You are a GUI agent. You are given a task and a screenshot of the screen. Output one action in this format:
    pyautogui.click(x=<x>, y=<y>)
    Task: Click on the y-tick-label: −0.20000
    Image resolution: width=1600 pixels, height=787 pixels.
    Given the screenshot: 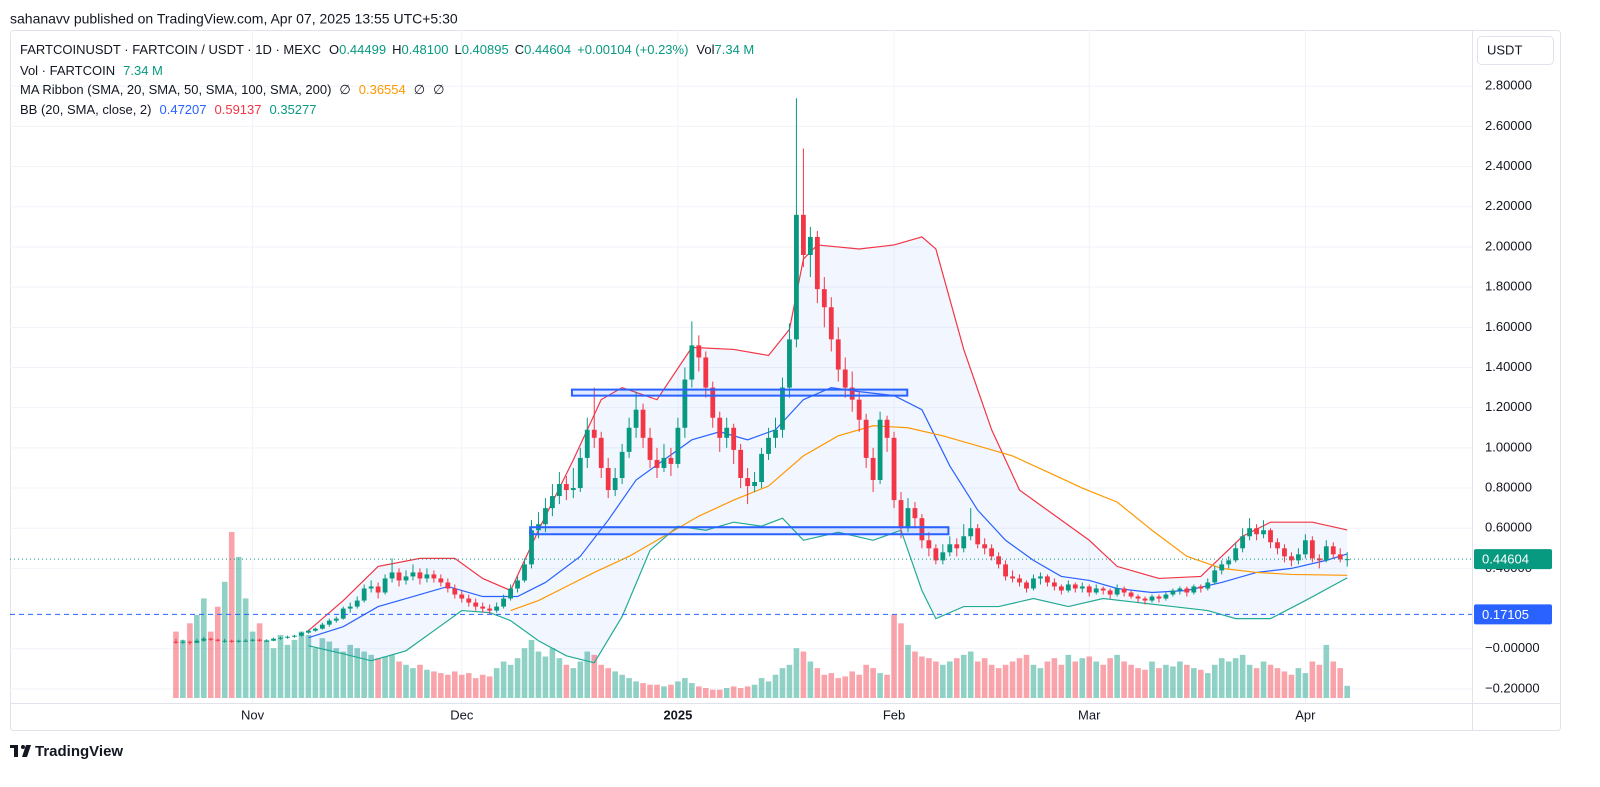 What is the action you would take?
    pyautogui.click(x=1512, y=687)
    